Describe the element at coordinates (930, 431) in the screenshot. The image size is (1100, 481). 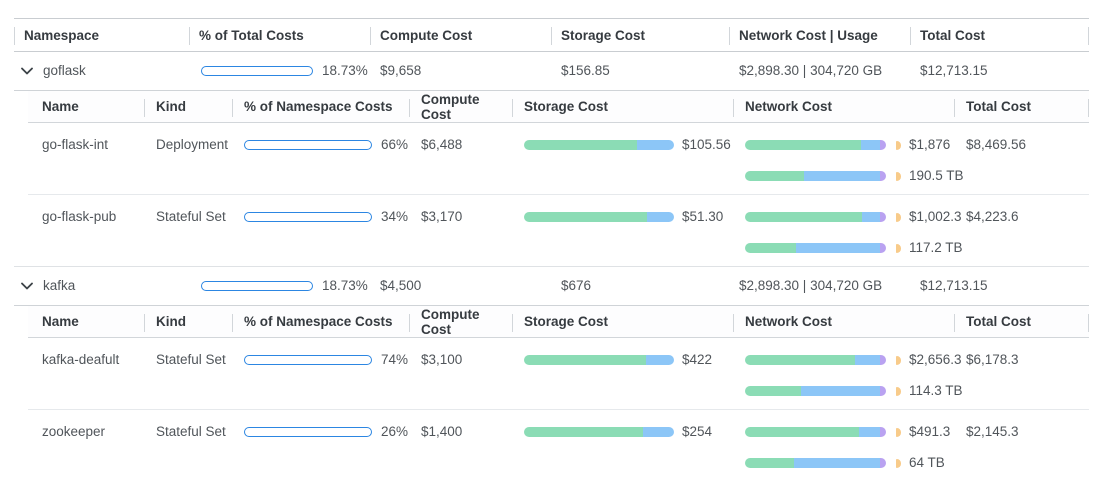
I see `network-cost-value: $491.3` at that location.